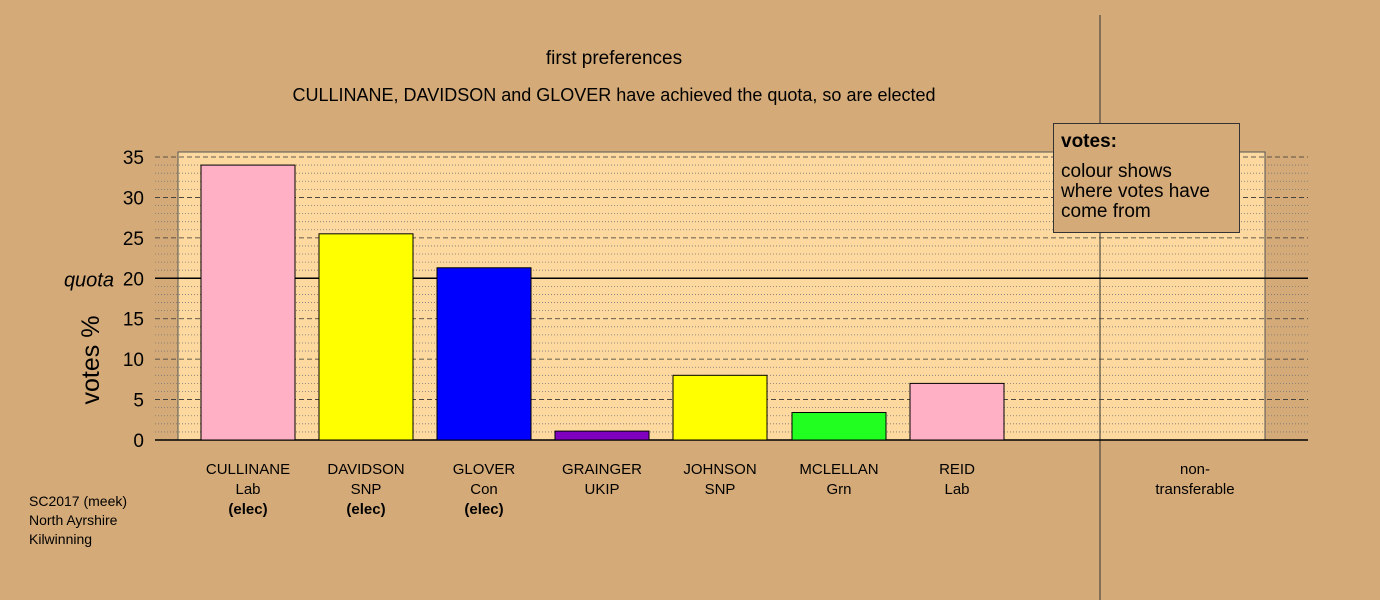  Describe the element at coordinates (133, 279) in the screenshot. I see `y-tick-label: 20` at that location.